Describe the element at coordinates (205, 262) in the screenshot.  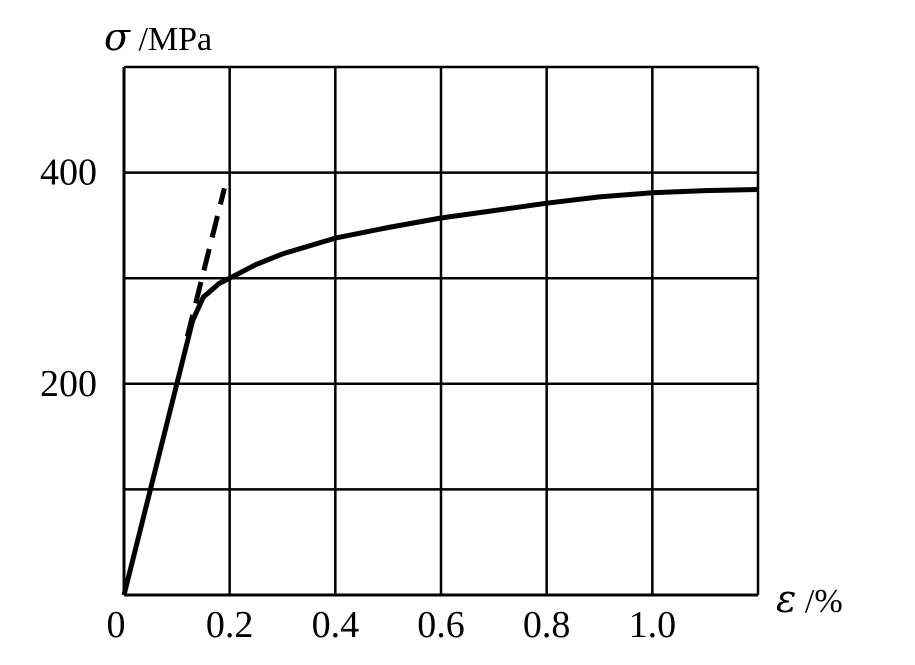
I see `dashed-extension-line` at that location.